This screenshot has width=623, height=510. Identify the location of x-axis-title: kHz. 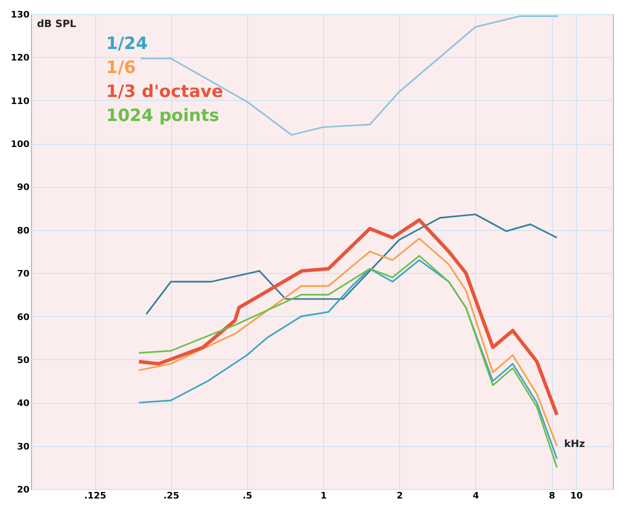
(575, 444).